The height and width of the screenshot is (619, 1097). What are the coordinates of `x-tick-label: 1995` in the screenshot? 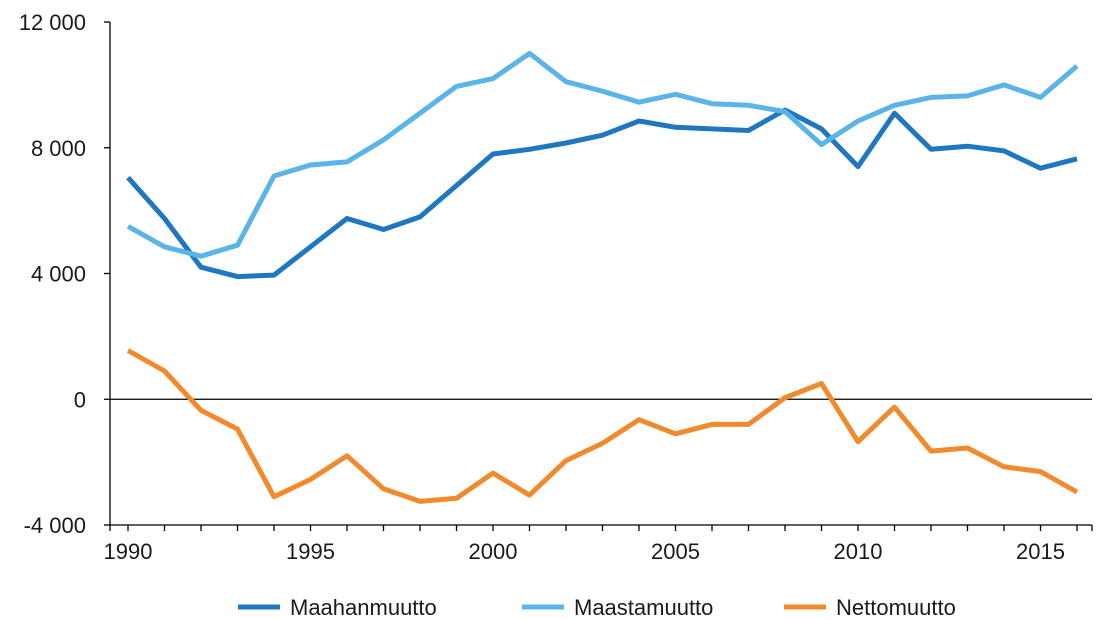 It's located at (310, 551).